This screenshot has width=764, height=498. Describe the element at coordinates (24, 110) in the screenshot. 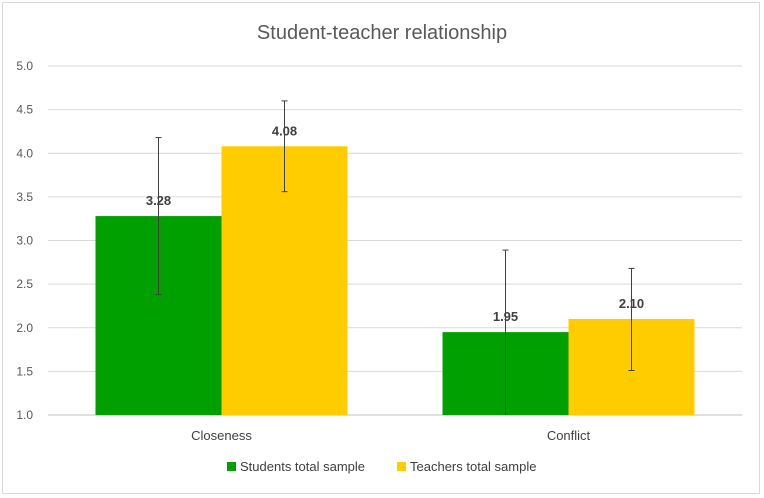

I see `y-tick-label: 4.5` at that location.